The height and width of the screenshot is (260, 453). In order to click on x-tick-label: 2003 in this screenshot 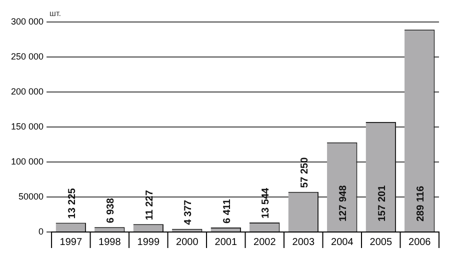, I will do `click(303, 242)`.